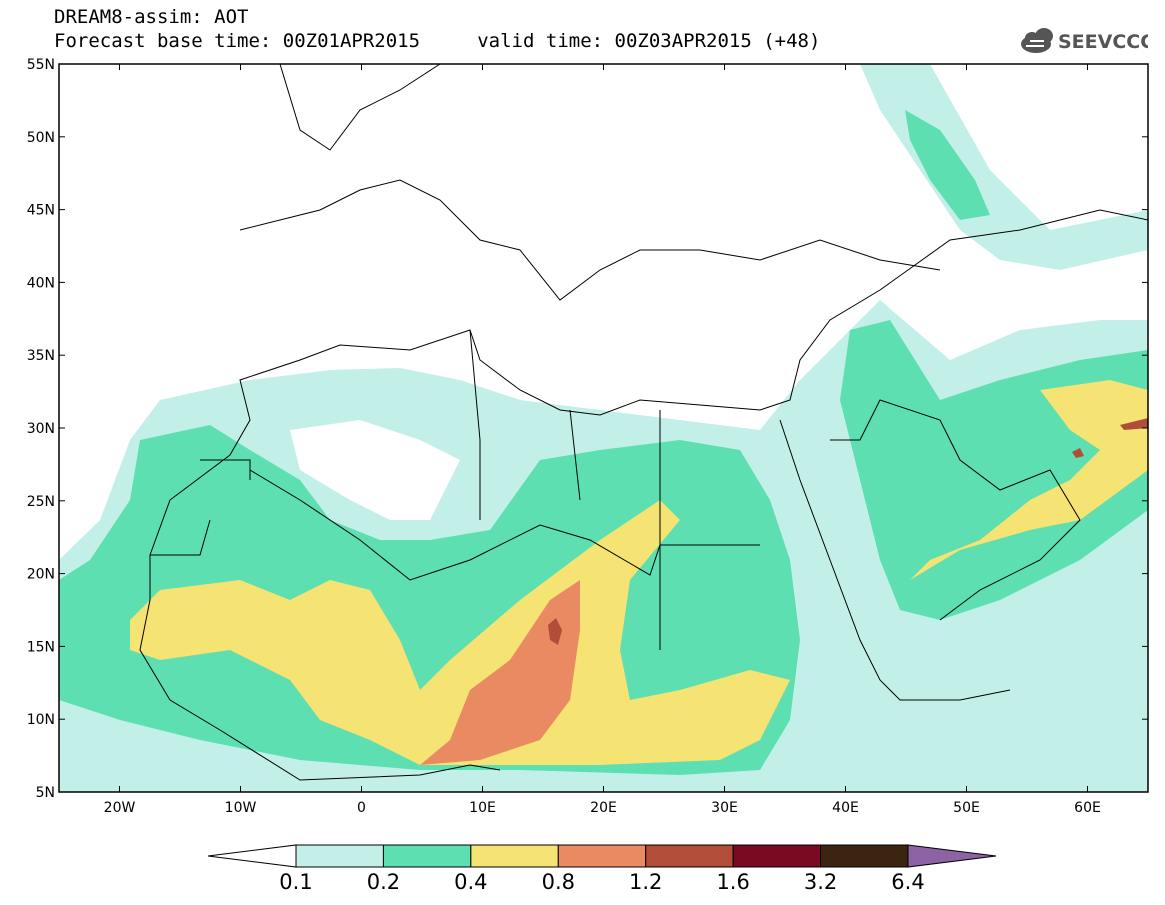  What do you see at coordinates (470, 882) in the screenshot?
I see `colorbar-label: 0.4` at bounding box center [470, 882].